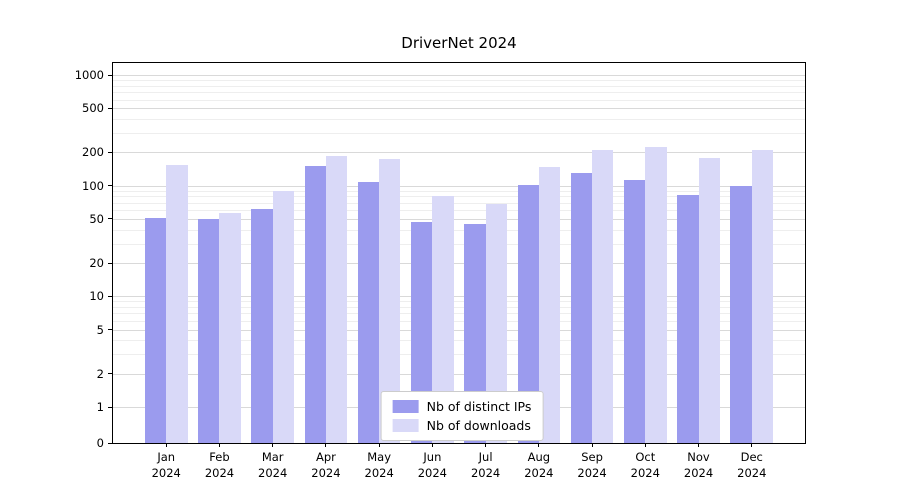 The width and height of the screenshot is (900, 500). Describe the element at coordinates (100, 329) in the screenshot. I see `y-tick-label: 5` at that location.